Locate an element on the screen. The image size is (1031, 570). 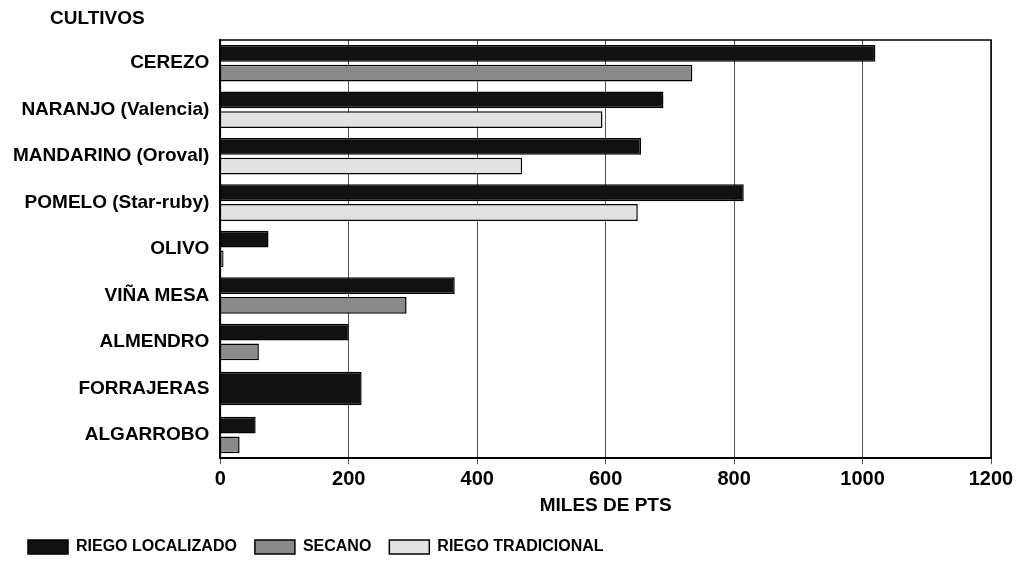
x-tick-label: 600 is located at coordinates (605, 477).